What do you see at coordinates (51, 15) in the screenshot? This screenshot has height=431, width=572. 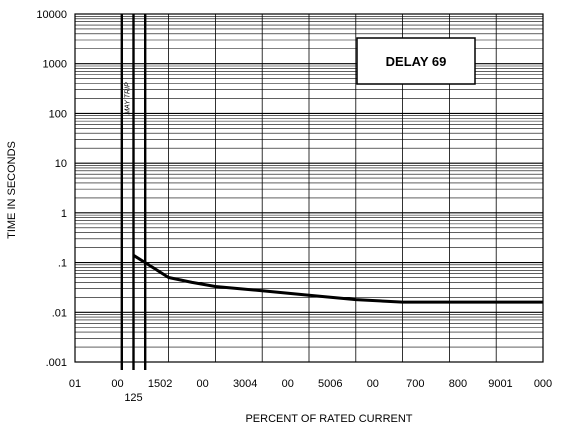 I see `y-tick-label: 10000` at bounding box center [51, 15].